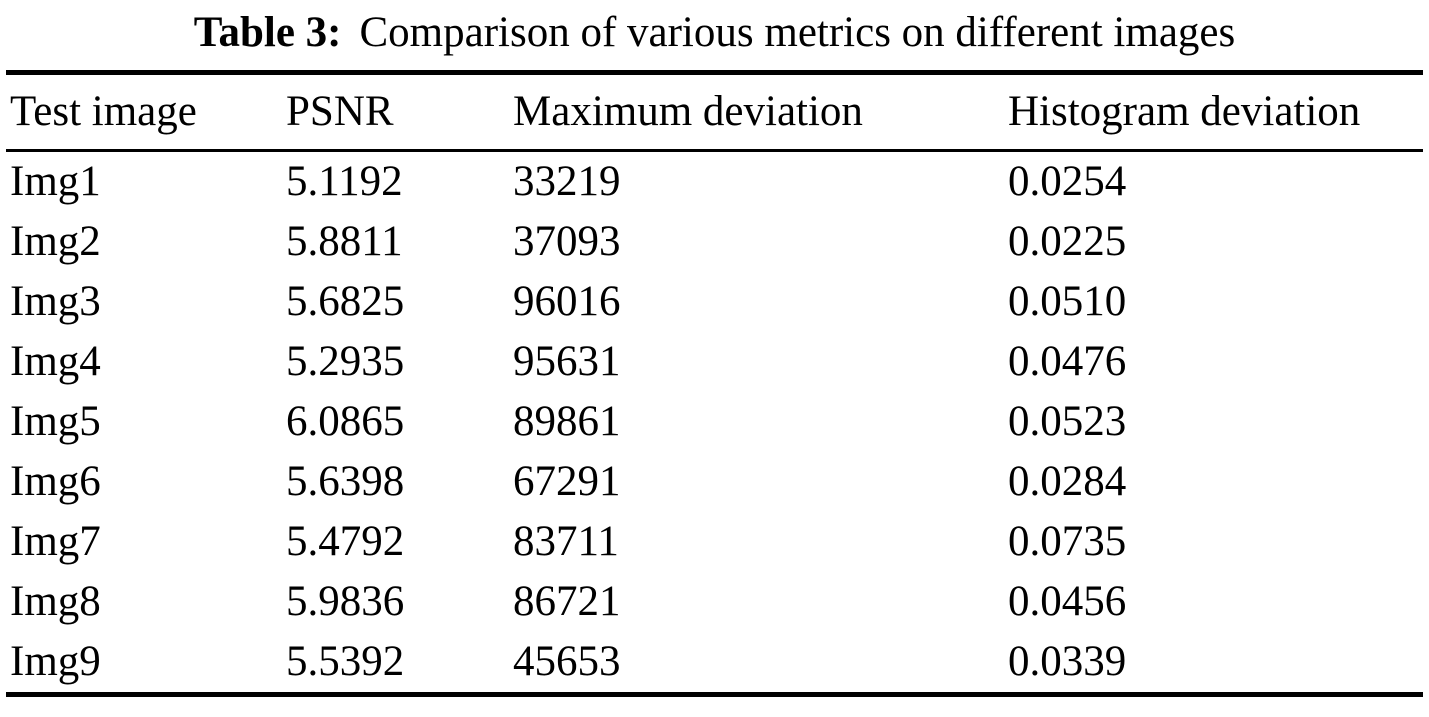  I want to click on cell-psnr: 5.6825, so click(345, 302).